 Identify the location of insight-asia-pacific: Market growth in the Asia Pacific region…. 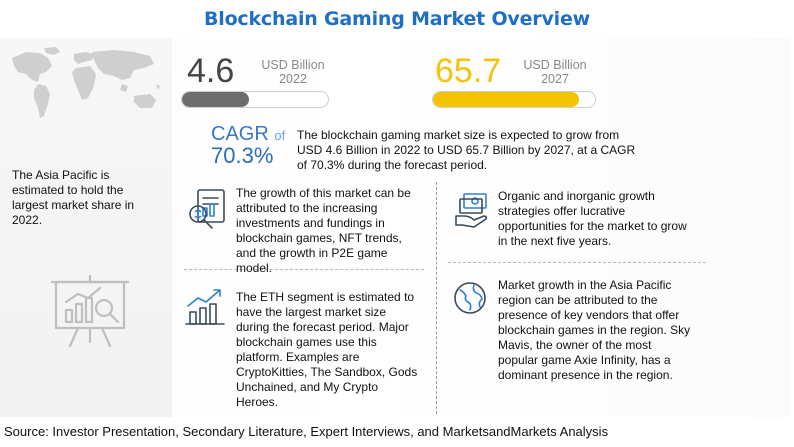
(594, 330).